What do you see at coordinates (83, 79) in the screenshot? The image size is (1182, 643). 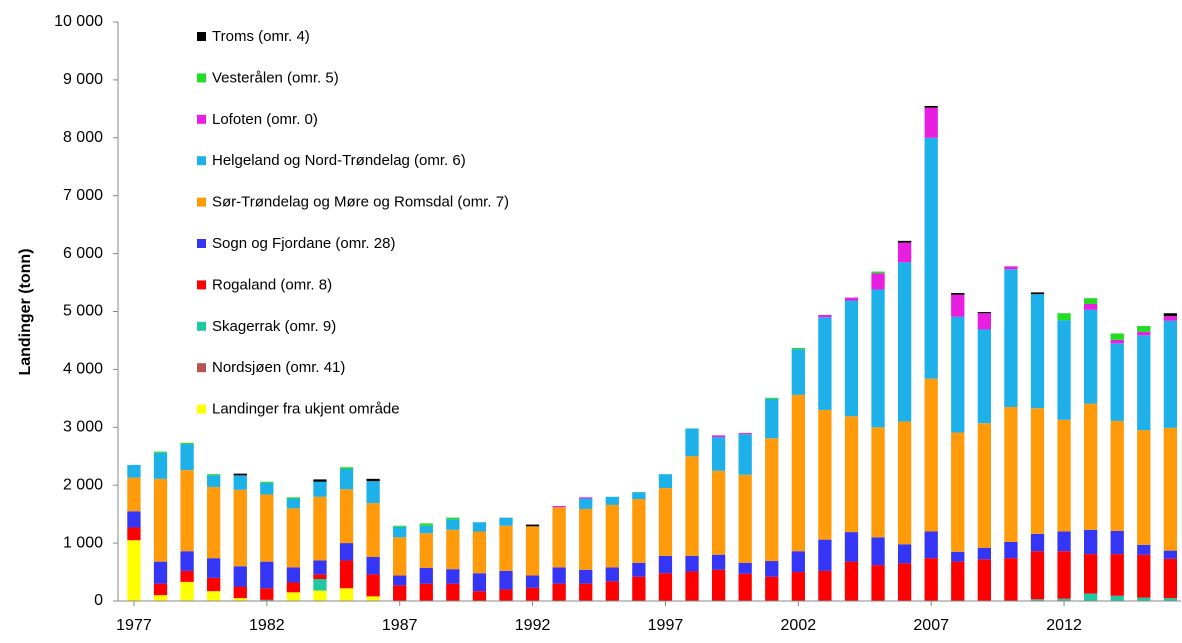 I see `y-tick-label: 9 000` at bounding box center [83, 79].